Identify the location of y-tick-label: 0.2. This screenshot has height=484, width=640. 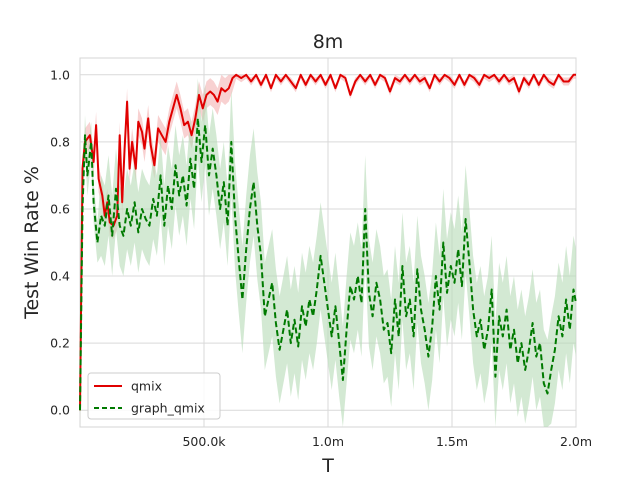
(60, 343).